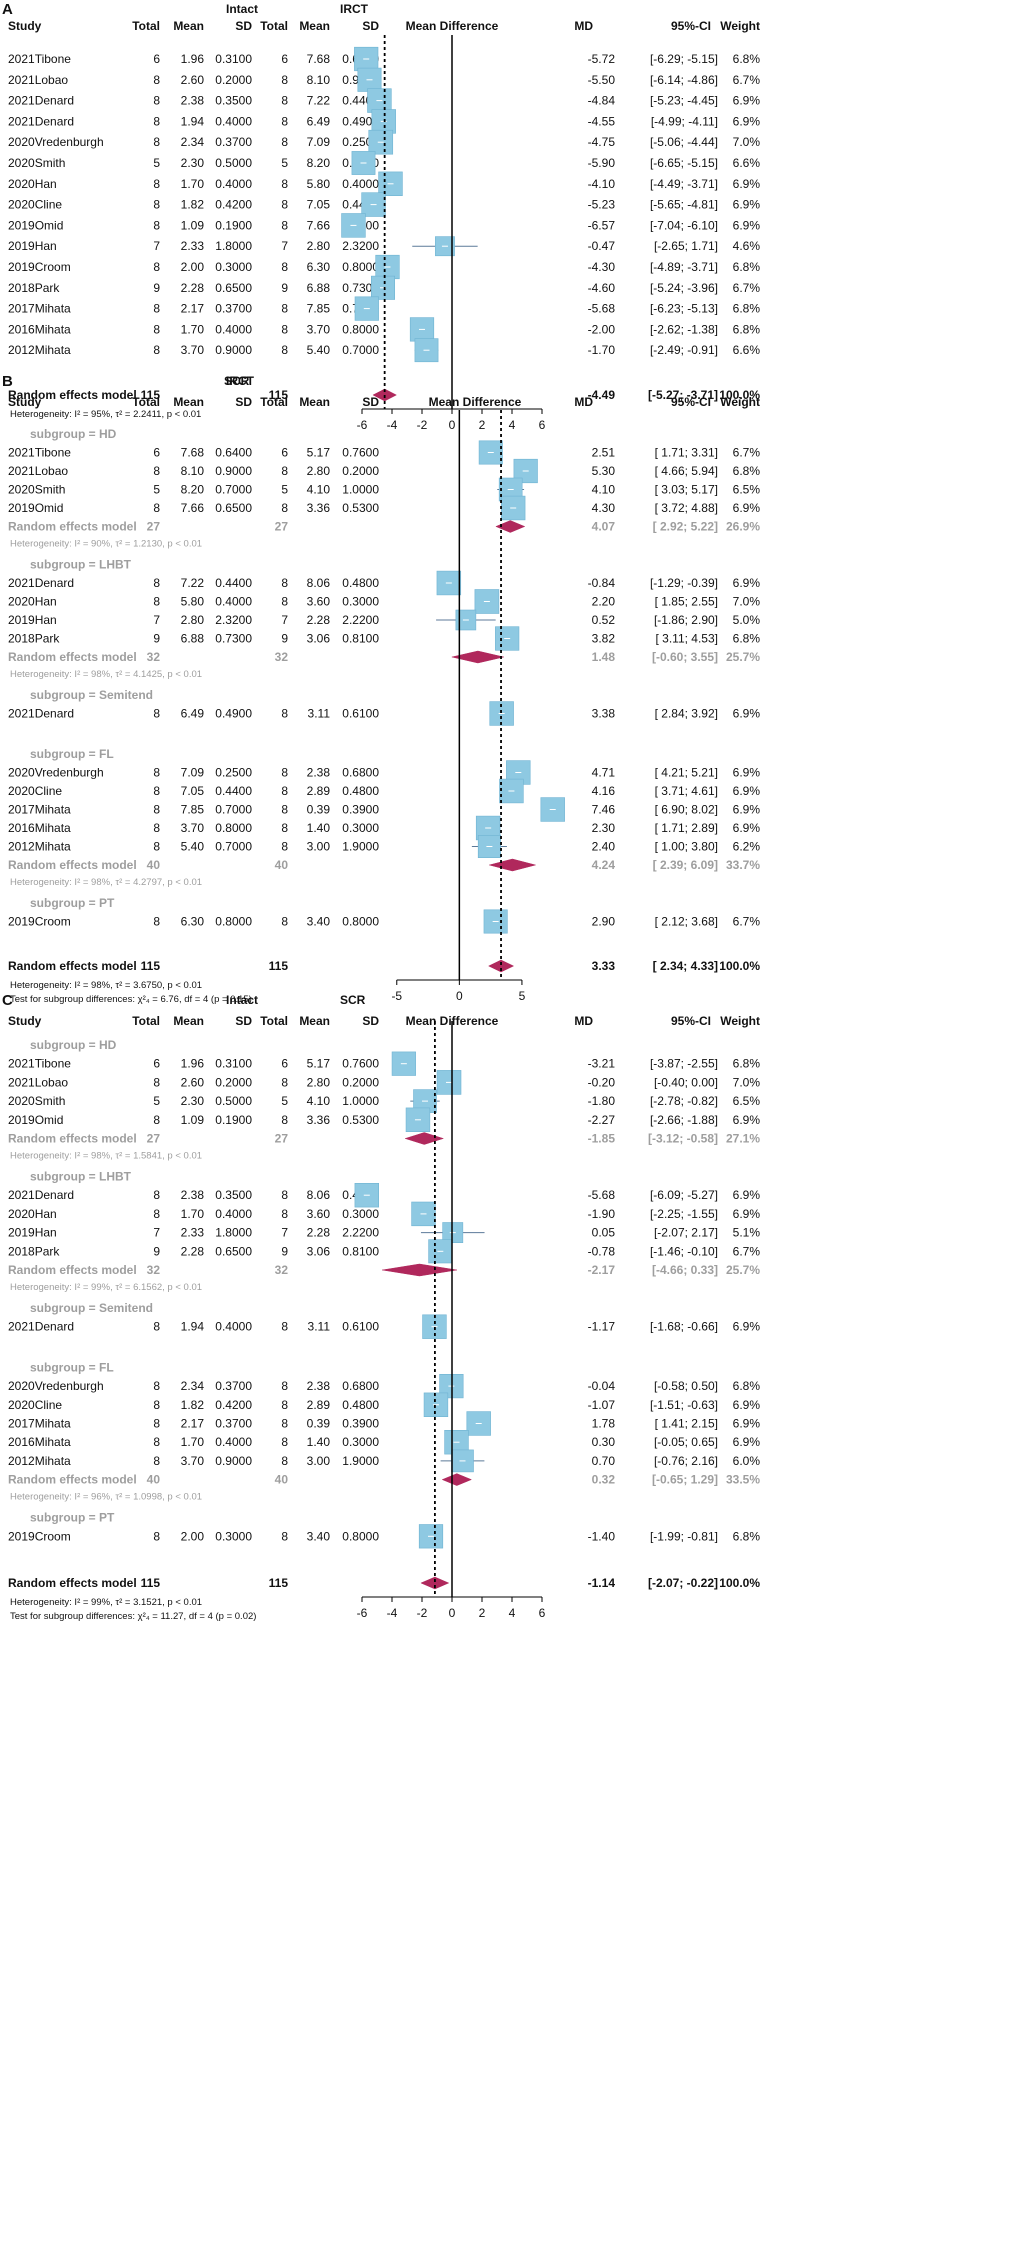 Image resolution: width=1026 pixels, height=2256 pixels. Describe the element at coordinates (319, 1461) in the screenshot. I see `mean-2: 3.00` at that location.